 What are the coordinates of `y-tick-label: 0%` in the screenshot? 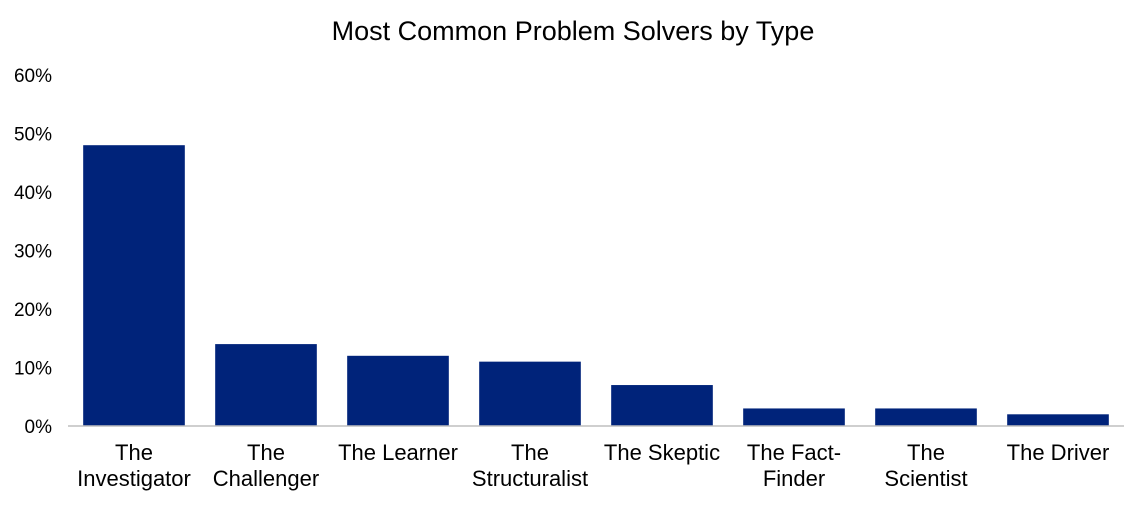 It's located at (39, 427).